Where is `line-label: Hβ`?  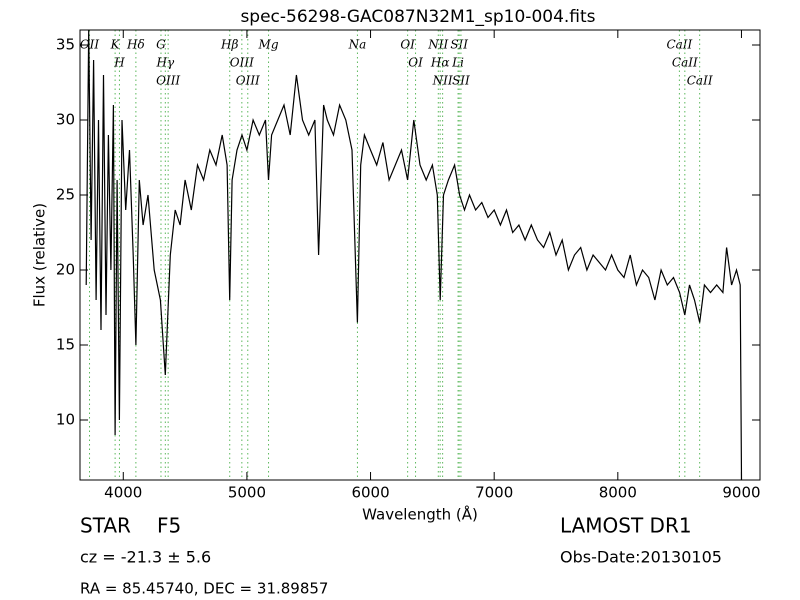 line-label: Hβ is located at coordinates (229, 45).